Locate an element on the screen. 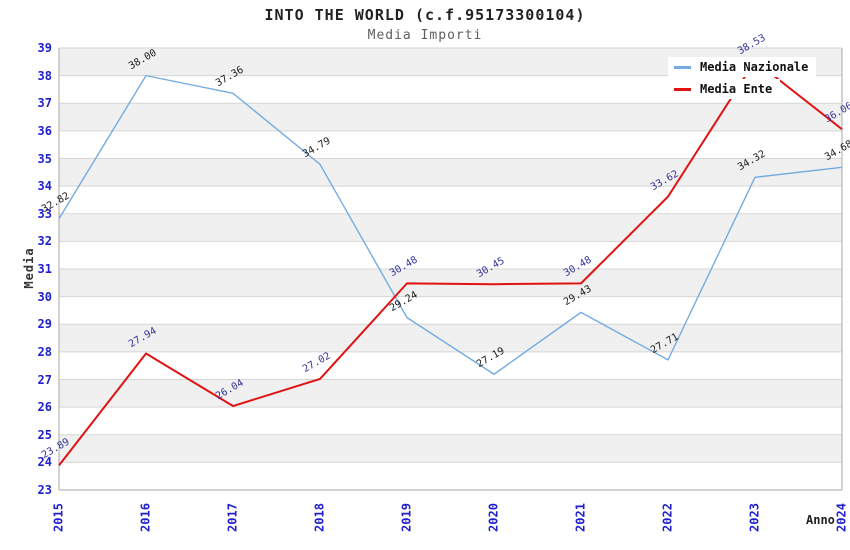 This screenshot has height=550, width=850. y-tick-label: 28 is located at coordinates (44, 351).